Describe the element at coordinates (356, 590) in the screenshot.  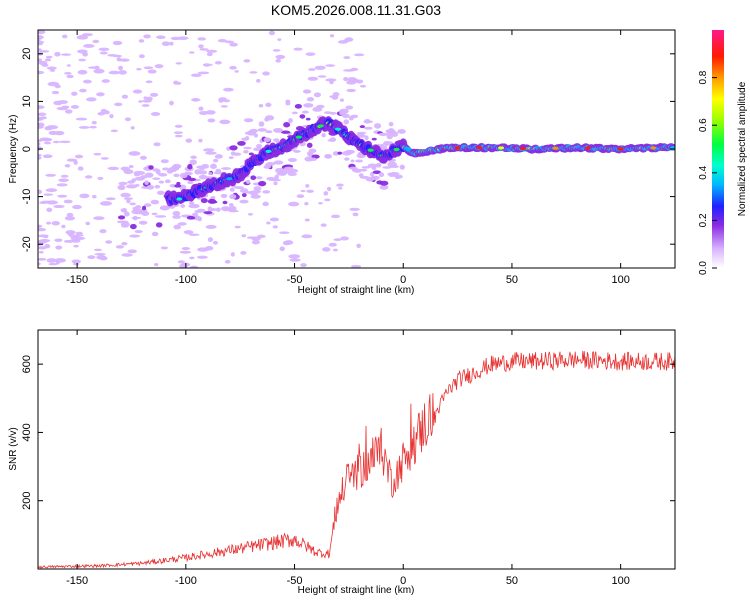
I see `snr-x-label: Height of straight line (km)` at that location.